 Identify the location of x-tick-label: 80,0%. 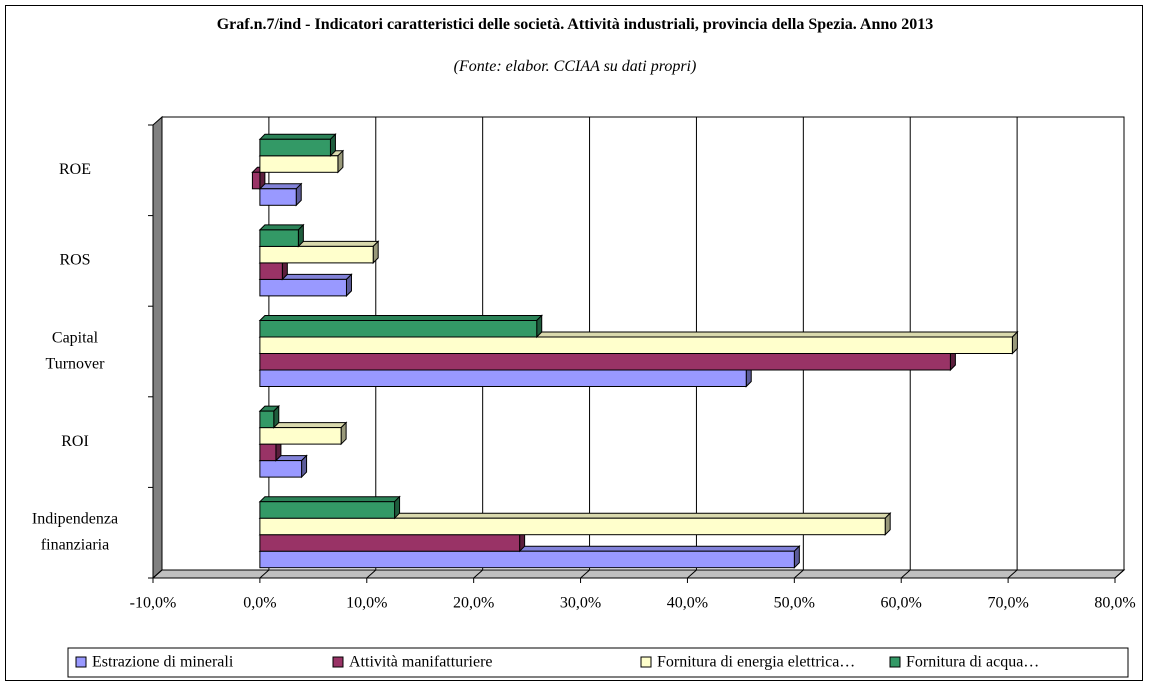
(1114, 603).